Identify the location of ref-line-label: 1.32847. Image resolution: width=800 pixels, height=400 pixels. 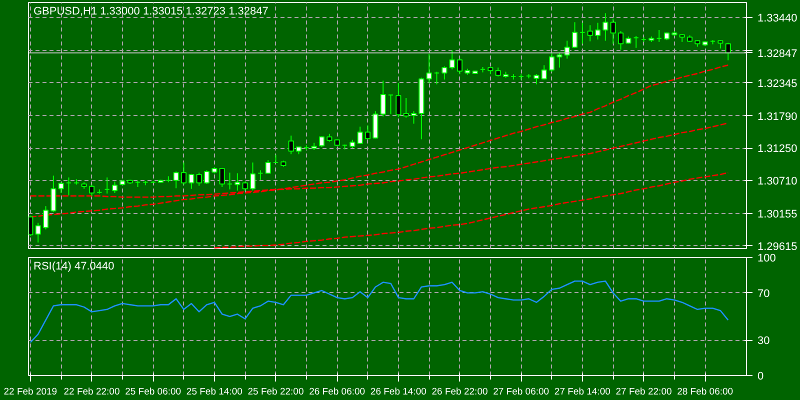
(778, 54).